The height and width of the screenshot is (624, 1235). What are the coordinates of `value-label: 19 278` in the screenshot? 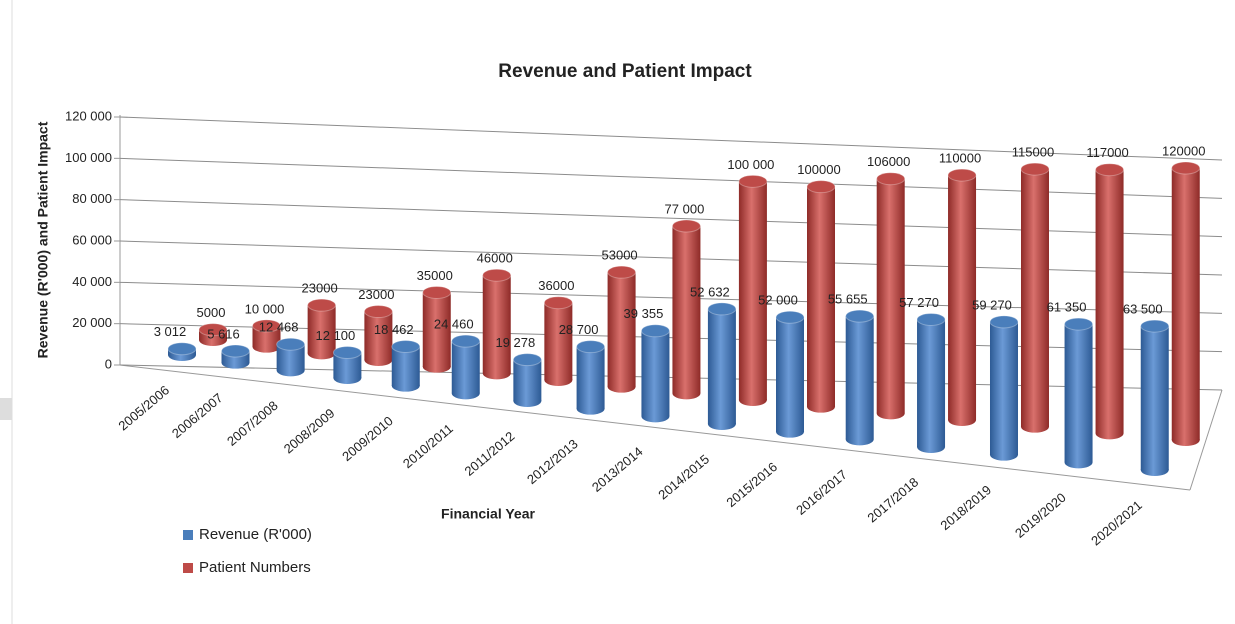 It's located at (515, 342).